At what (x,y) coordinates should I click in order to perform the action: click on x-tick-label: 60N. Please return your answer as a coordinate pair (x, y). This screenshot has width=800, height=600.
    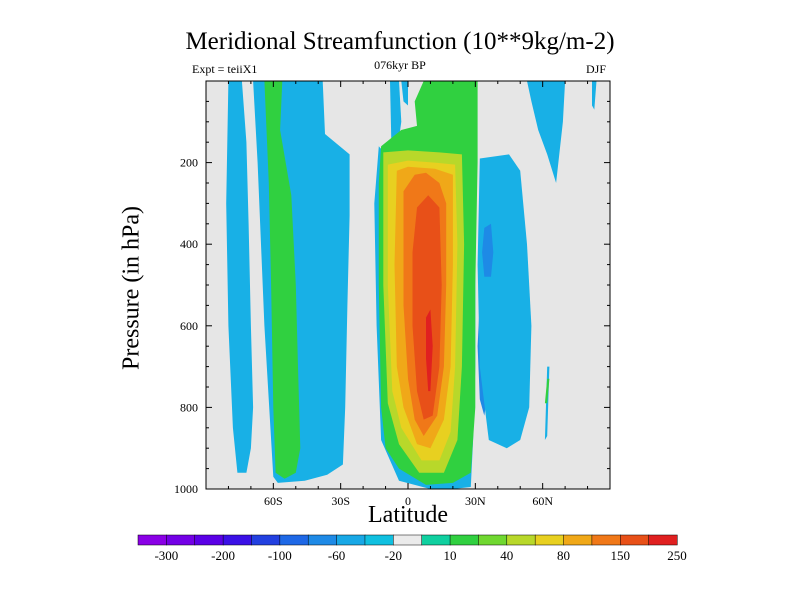
    Looking at the image, I should click on (542, 501).